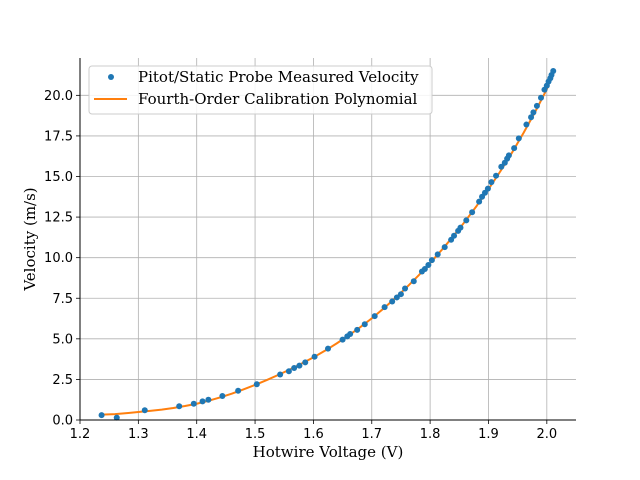  I want to click on y-tick-label: 15.0, so click(58, 177).